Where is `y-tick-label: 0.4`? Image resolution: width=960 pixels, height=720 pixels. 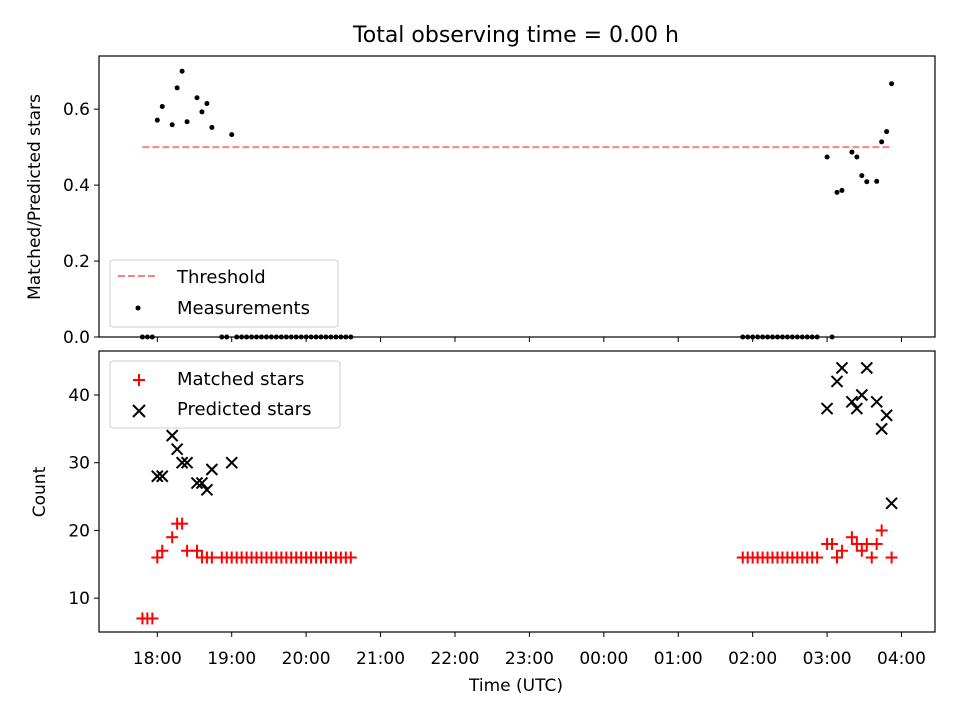 y-tick-label: 0.4 is located at coordinates (76, 186).